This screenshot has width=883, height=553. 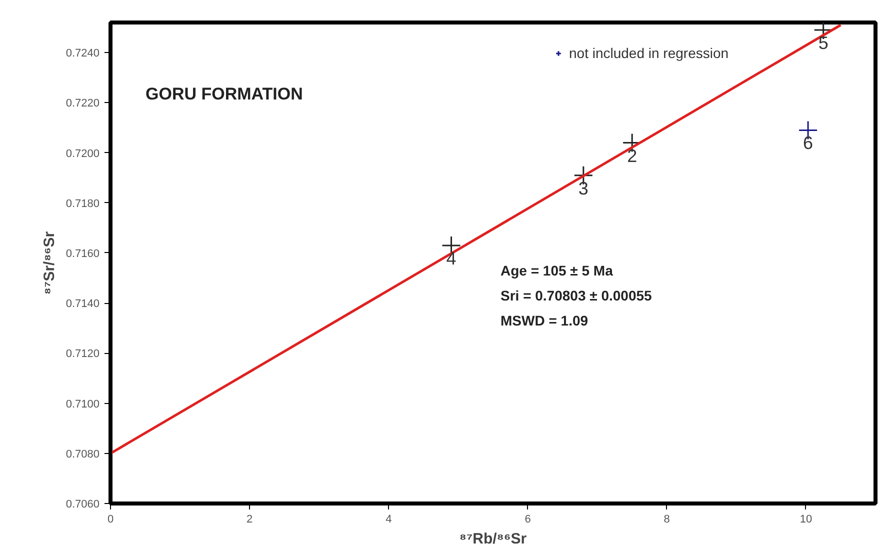 I want to click on y-tick-label: 0.7100, so click(x=83, y=404).